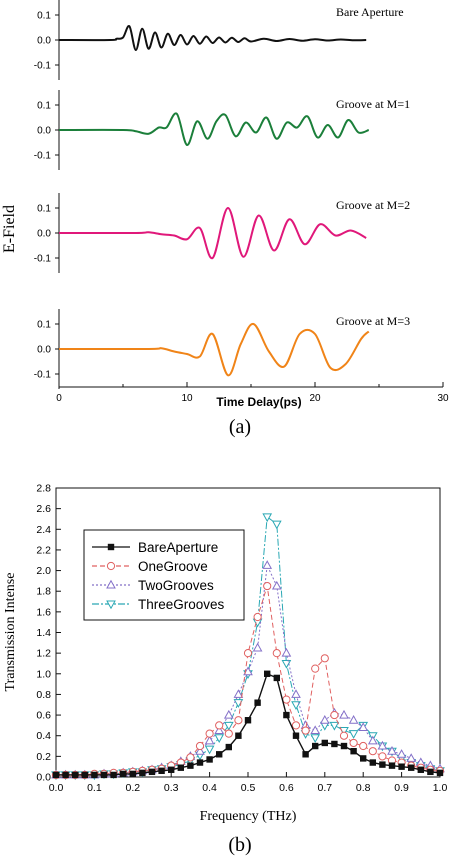  Describe the element at coordinates (43, 509) in the screenshot. I see `y-tick-label: 2.6` at that location.